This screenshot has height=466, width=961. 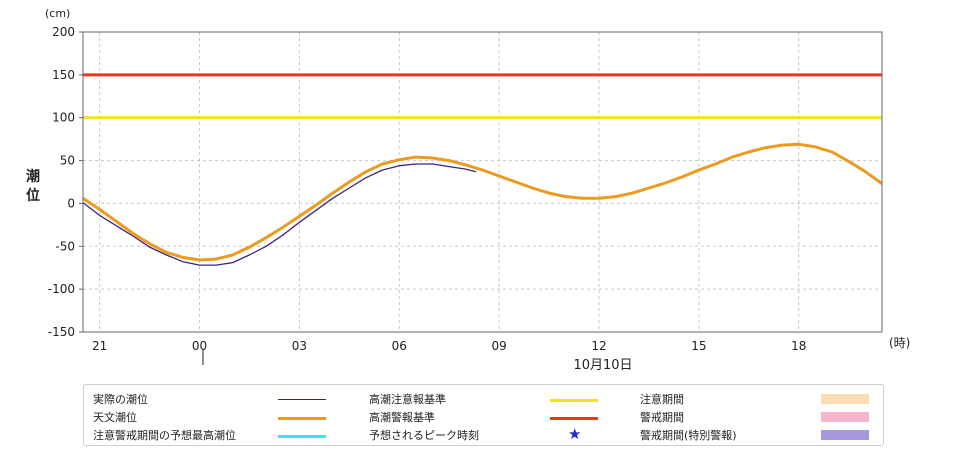 I want to click on legend-label: 高潮警報基準, so click(x=402, y=417).